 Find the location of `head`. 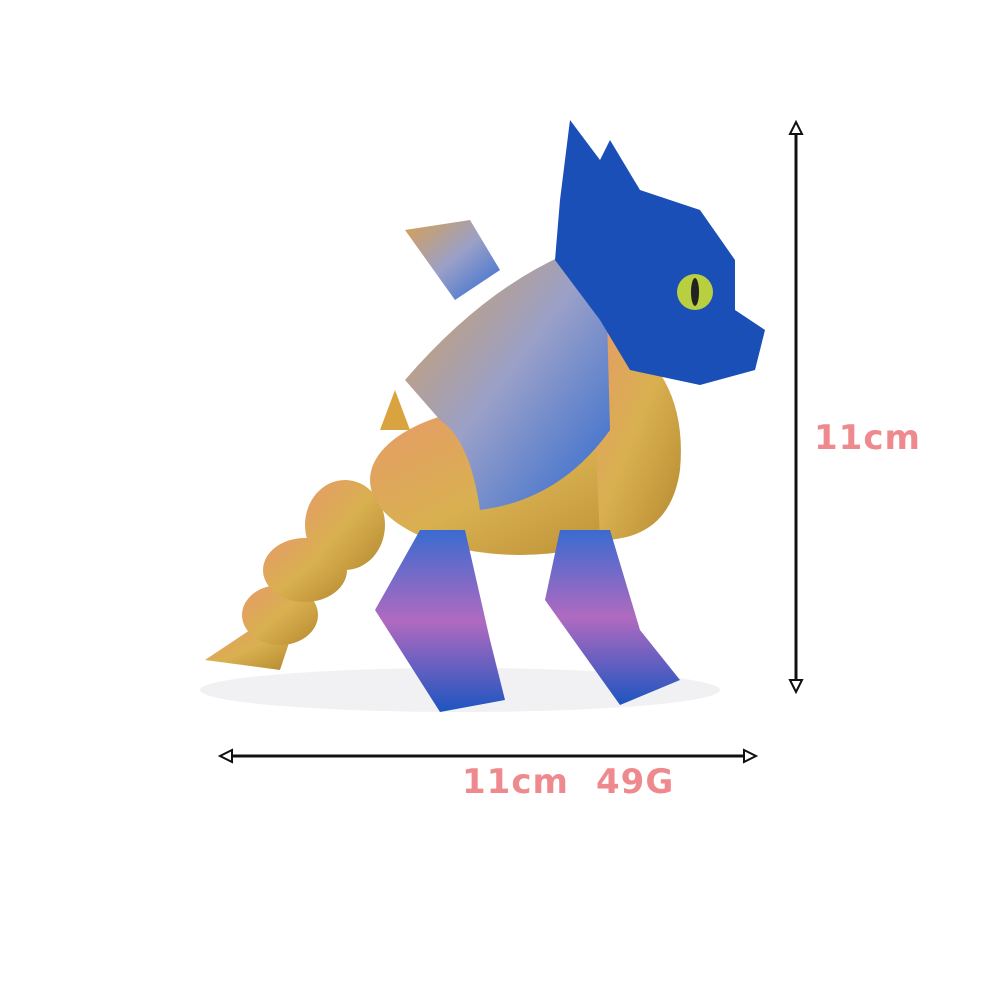

head is located at coordinates (660, 252).